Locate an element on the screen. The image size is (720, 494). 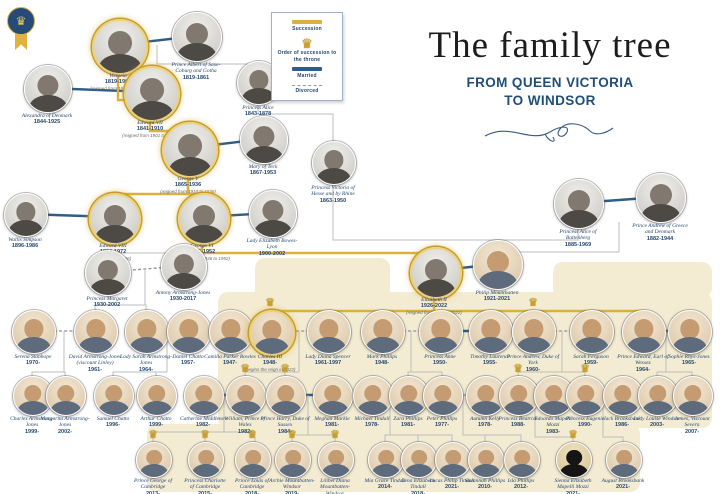
person-label: Prince Louis of Cambridge 2018- is located at coordinates (252, 486).